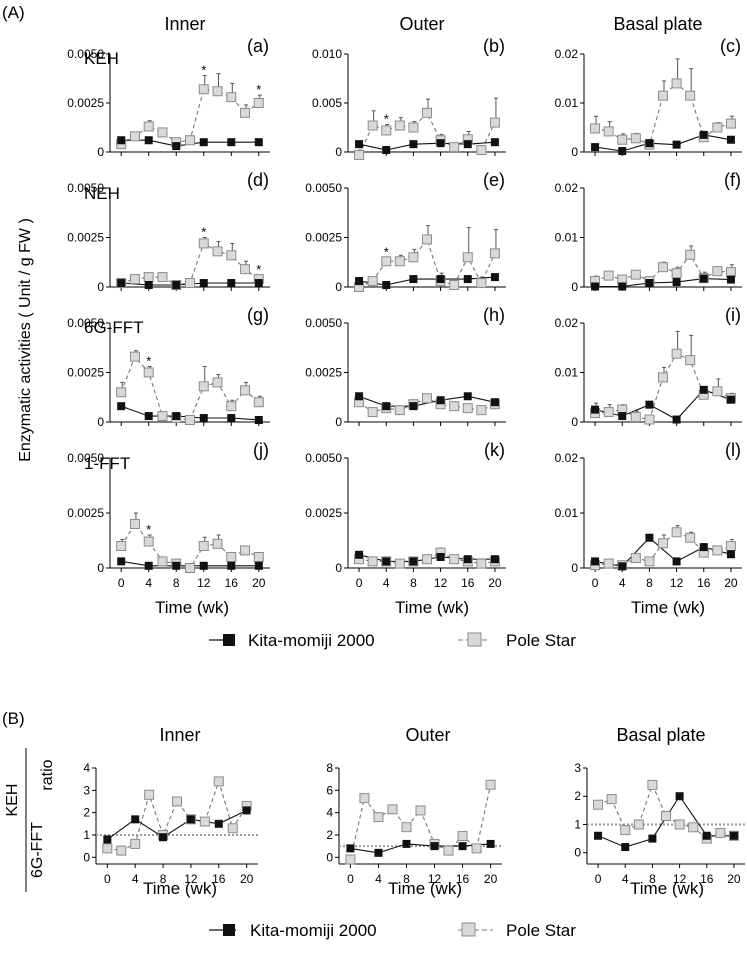  Describe the element at coordinates (107, 463) in the screenshot. I see `row-label-1fft: 1-FFT` at that location.